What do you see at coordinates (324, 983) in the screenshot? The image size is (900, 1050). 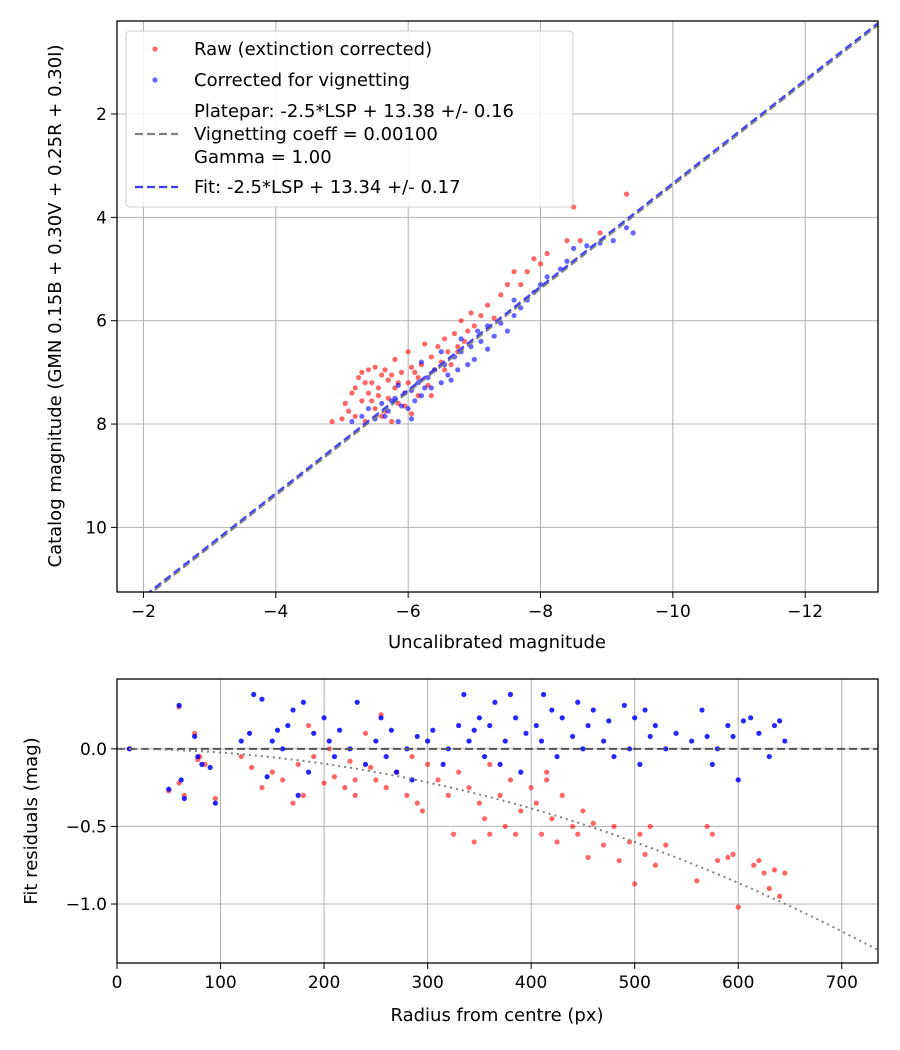 I see `residuals-x-tick-label: 200` at bounding box center [324, 983].